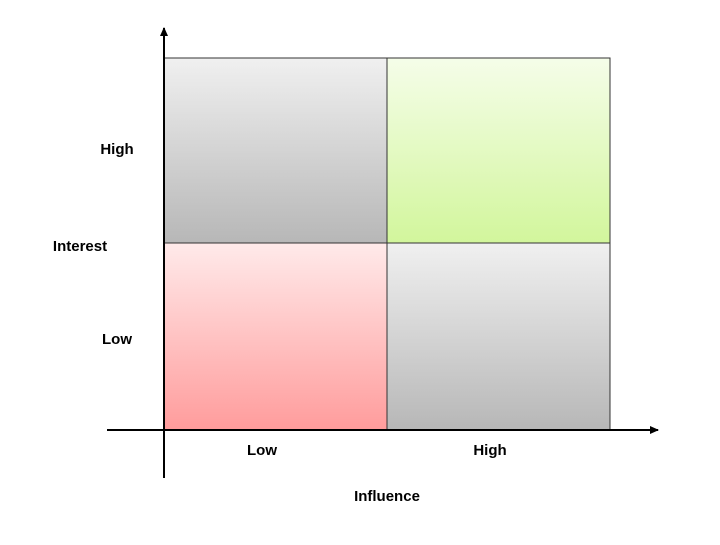  I want to click on x-axis-label: Influence, so click(387, 496).